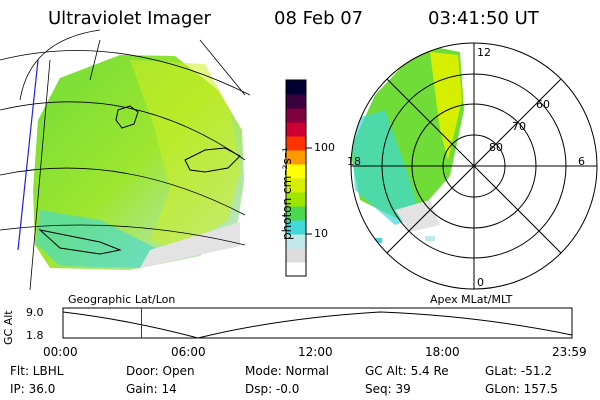  Describe the element at coordinates (139, 180) in the screenshot. I see `coastline` at that location.